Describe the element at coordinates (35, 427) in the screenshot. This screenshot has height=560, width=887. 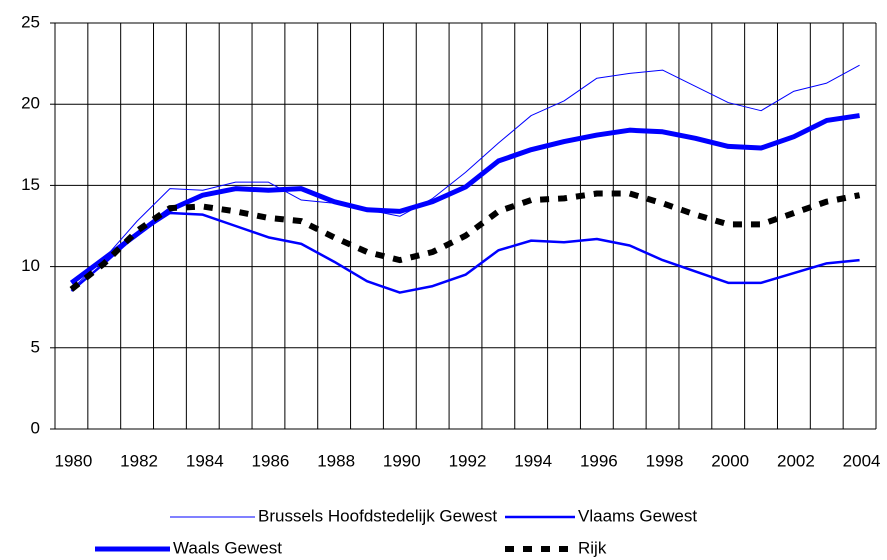
I see `y-tick-label: 0` at that location.